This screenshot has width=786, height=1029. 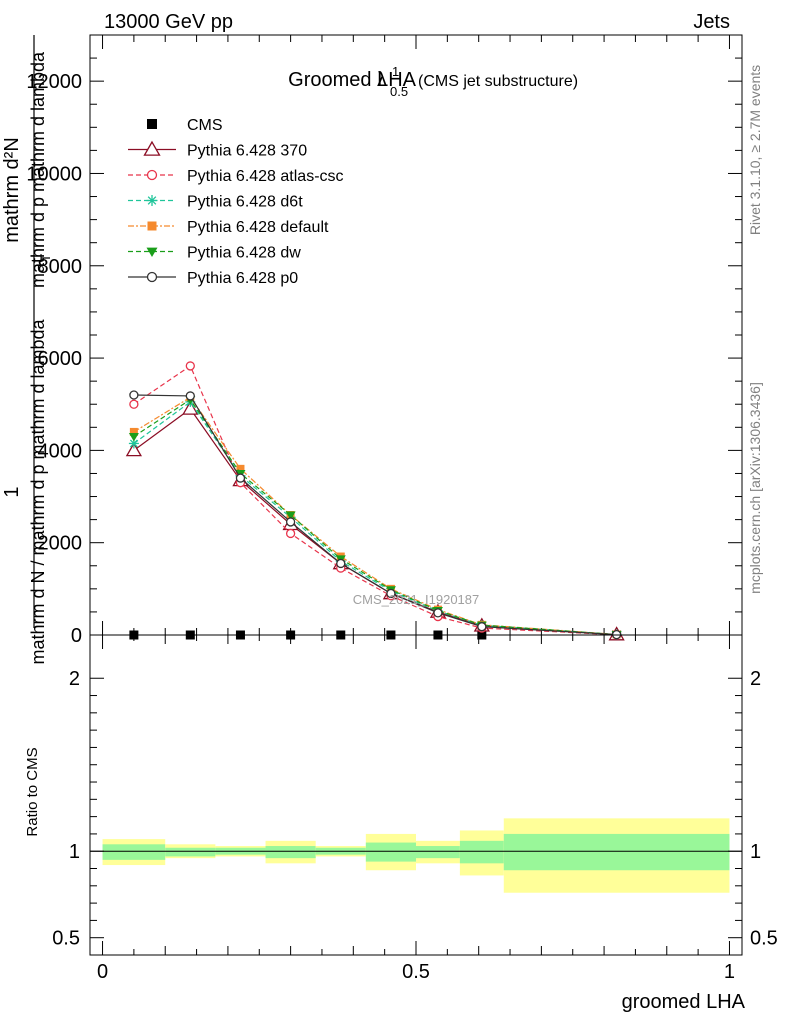 I want to click on legend-label-5: Pythia 6.428 dw, so click(x=244, y=253).